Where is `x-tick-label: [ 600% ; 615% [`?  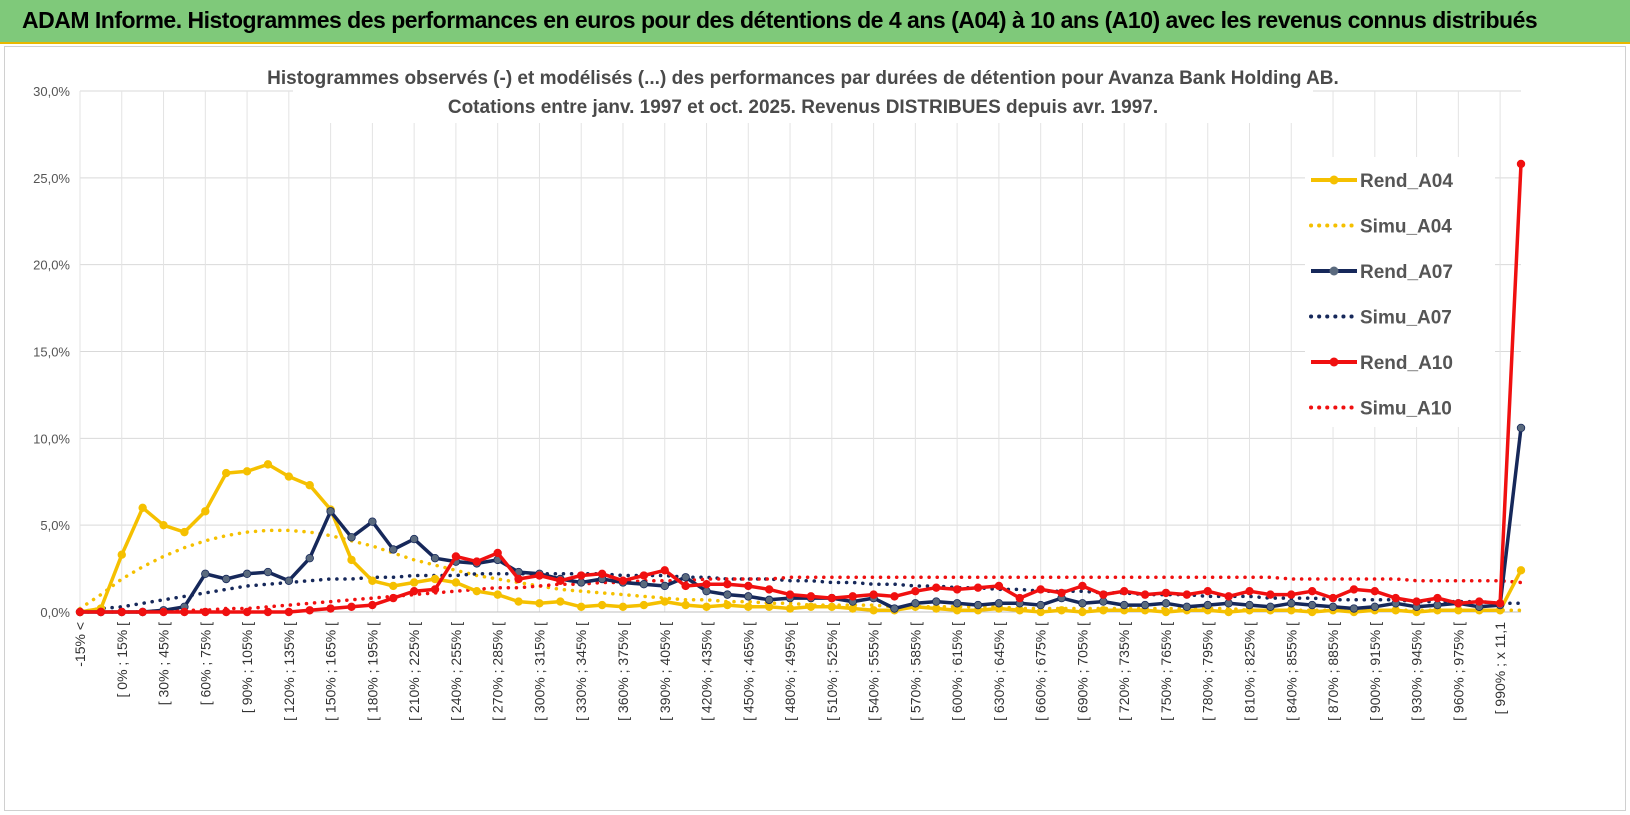 x-tick-label: [ 600% ; 615% [ is located at coordinates (957, 671).